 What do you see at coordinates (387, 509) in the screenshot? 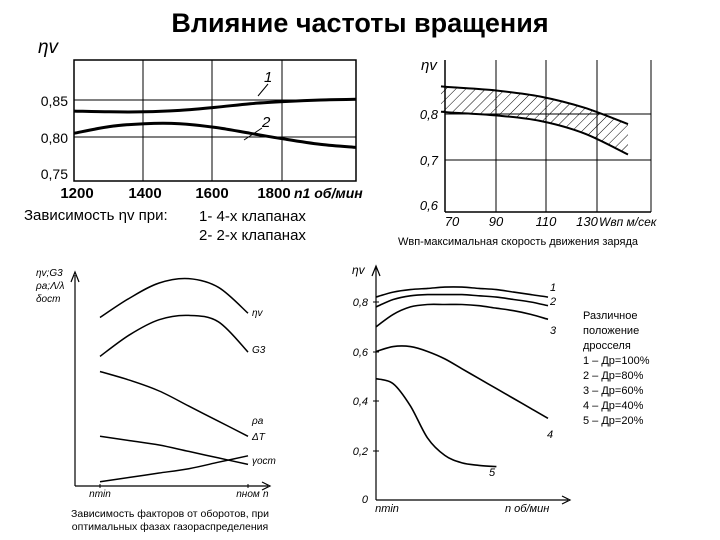
I see `chart4-xtick: nmin` at bounding box center [387, 509].